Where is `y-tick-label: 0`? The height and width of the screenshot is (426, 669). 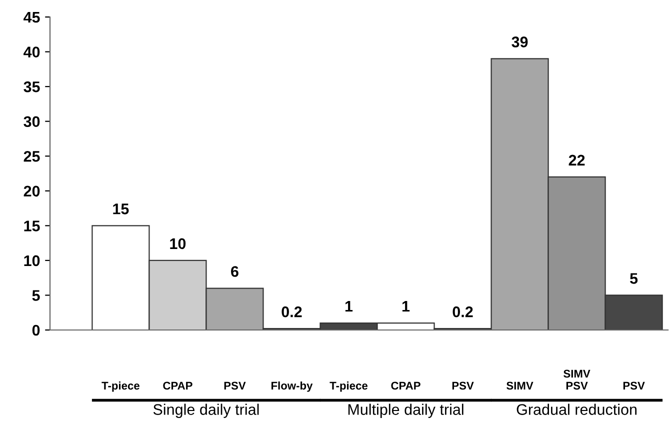 y-tick-label: 0 is located at coordinates (36, 330).